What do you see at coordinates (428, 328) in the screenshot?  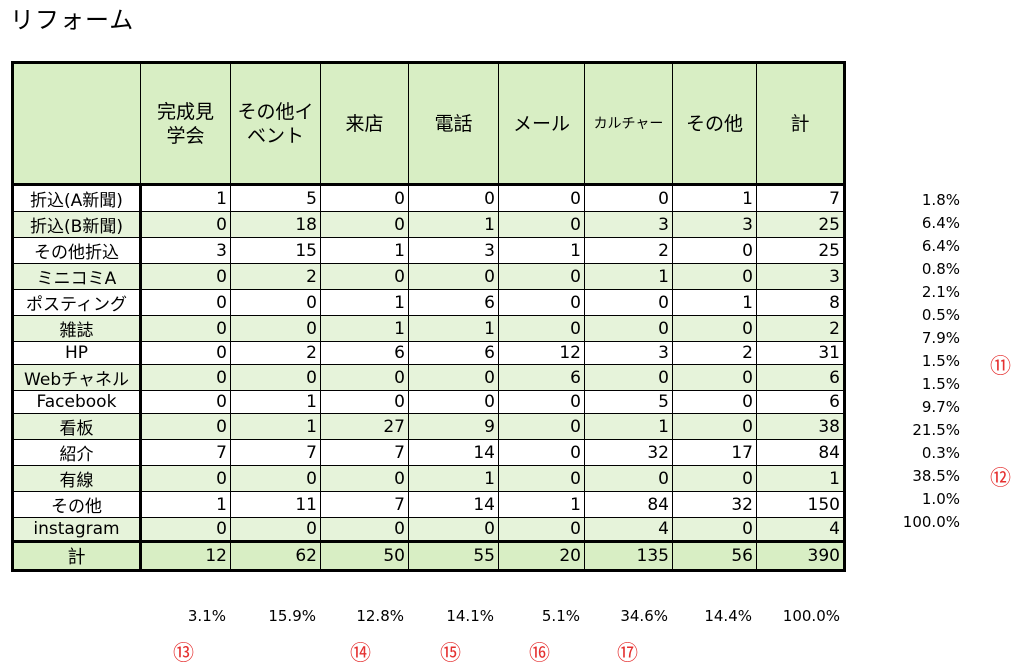 I see `table-row: 雑誌 0 0 1 1 0 0 0 2` at bounding box center [428, 328].